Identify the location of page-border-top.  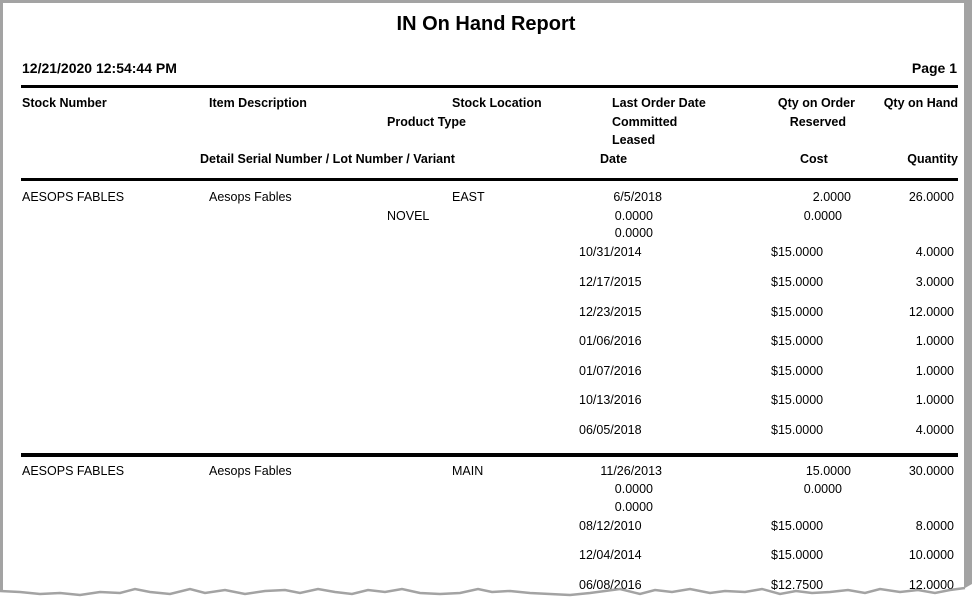
(486, 1).